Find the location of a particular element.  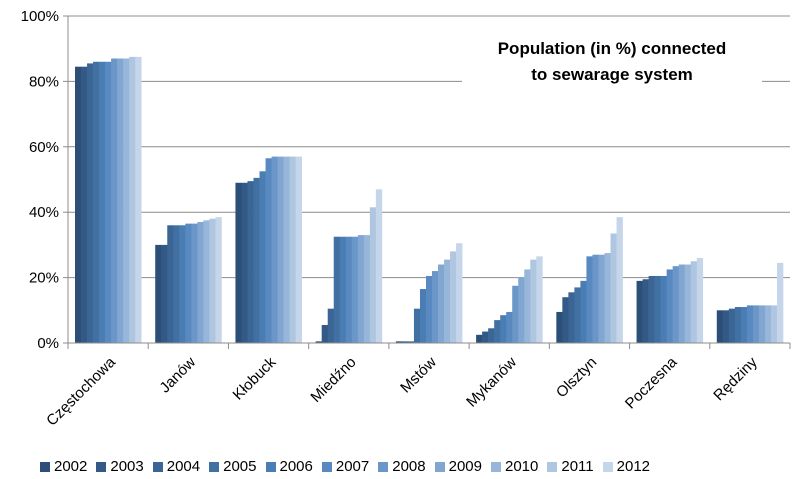

x-tick-label: Częstochowa is located at coordinates (81, 391).